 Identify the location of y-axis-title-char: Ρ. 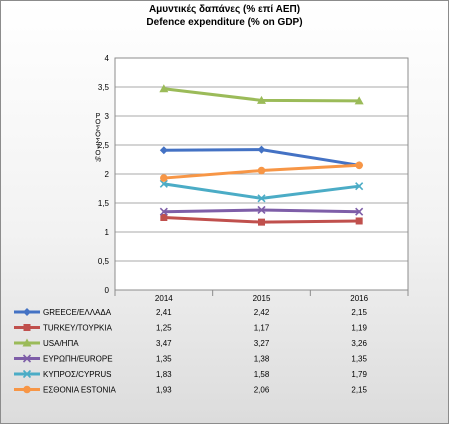
(98, 116).